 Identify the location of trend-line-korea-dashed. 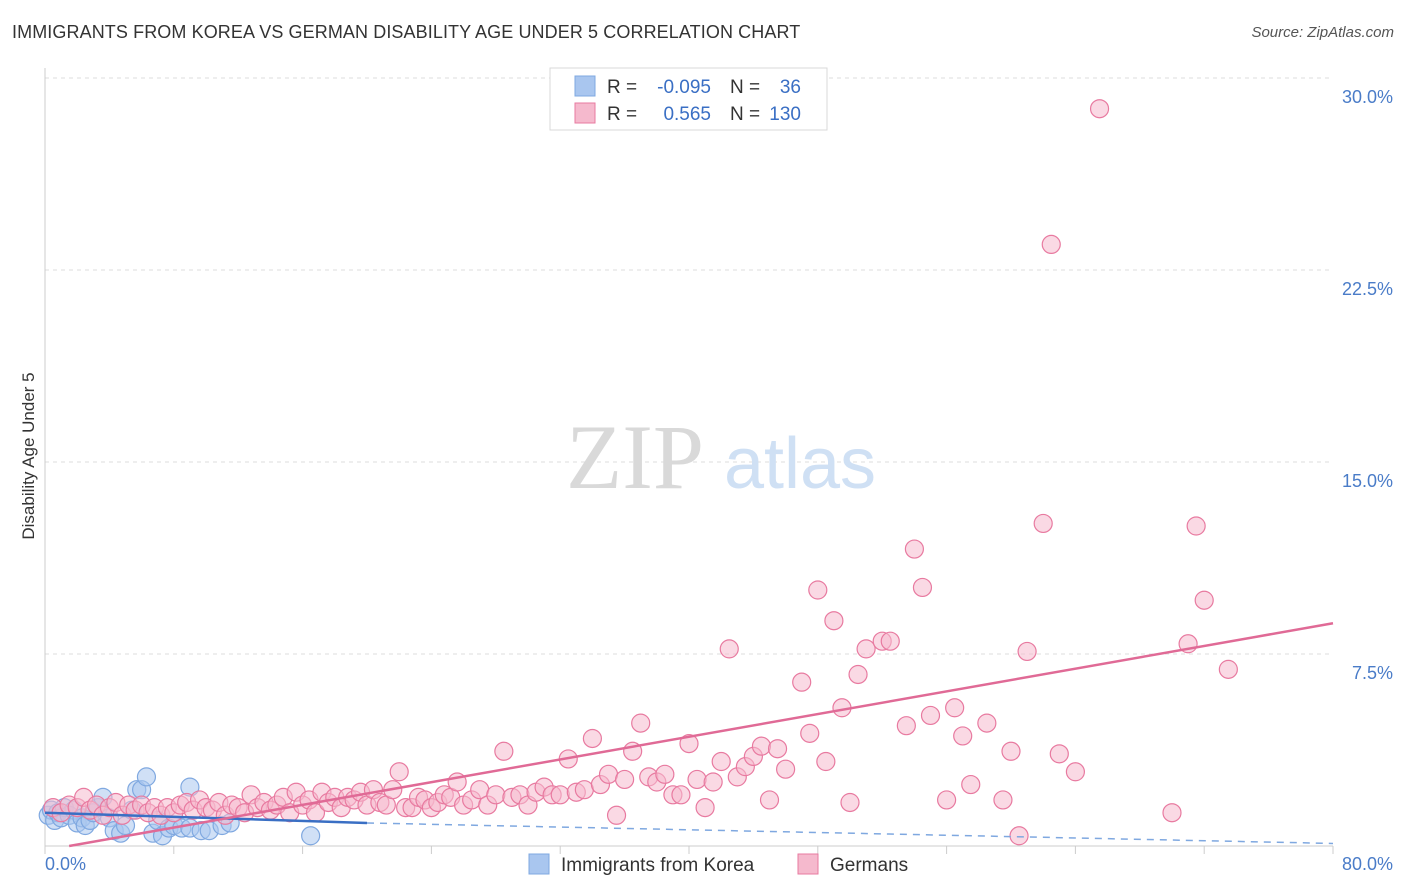
(850, 833).